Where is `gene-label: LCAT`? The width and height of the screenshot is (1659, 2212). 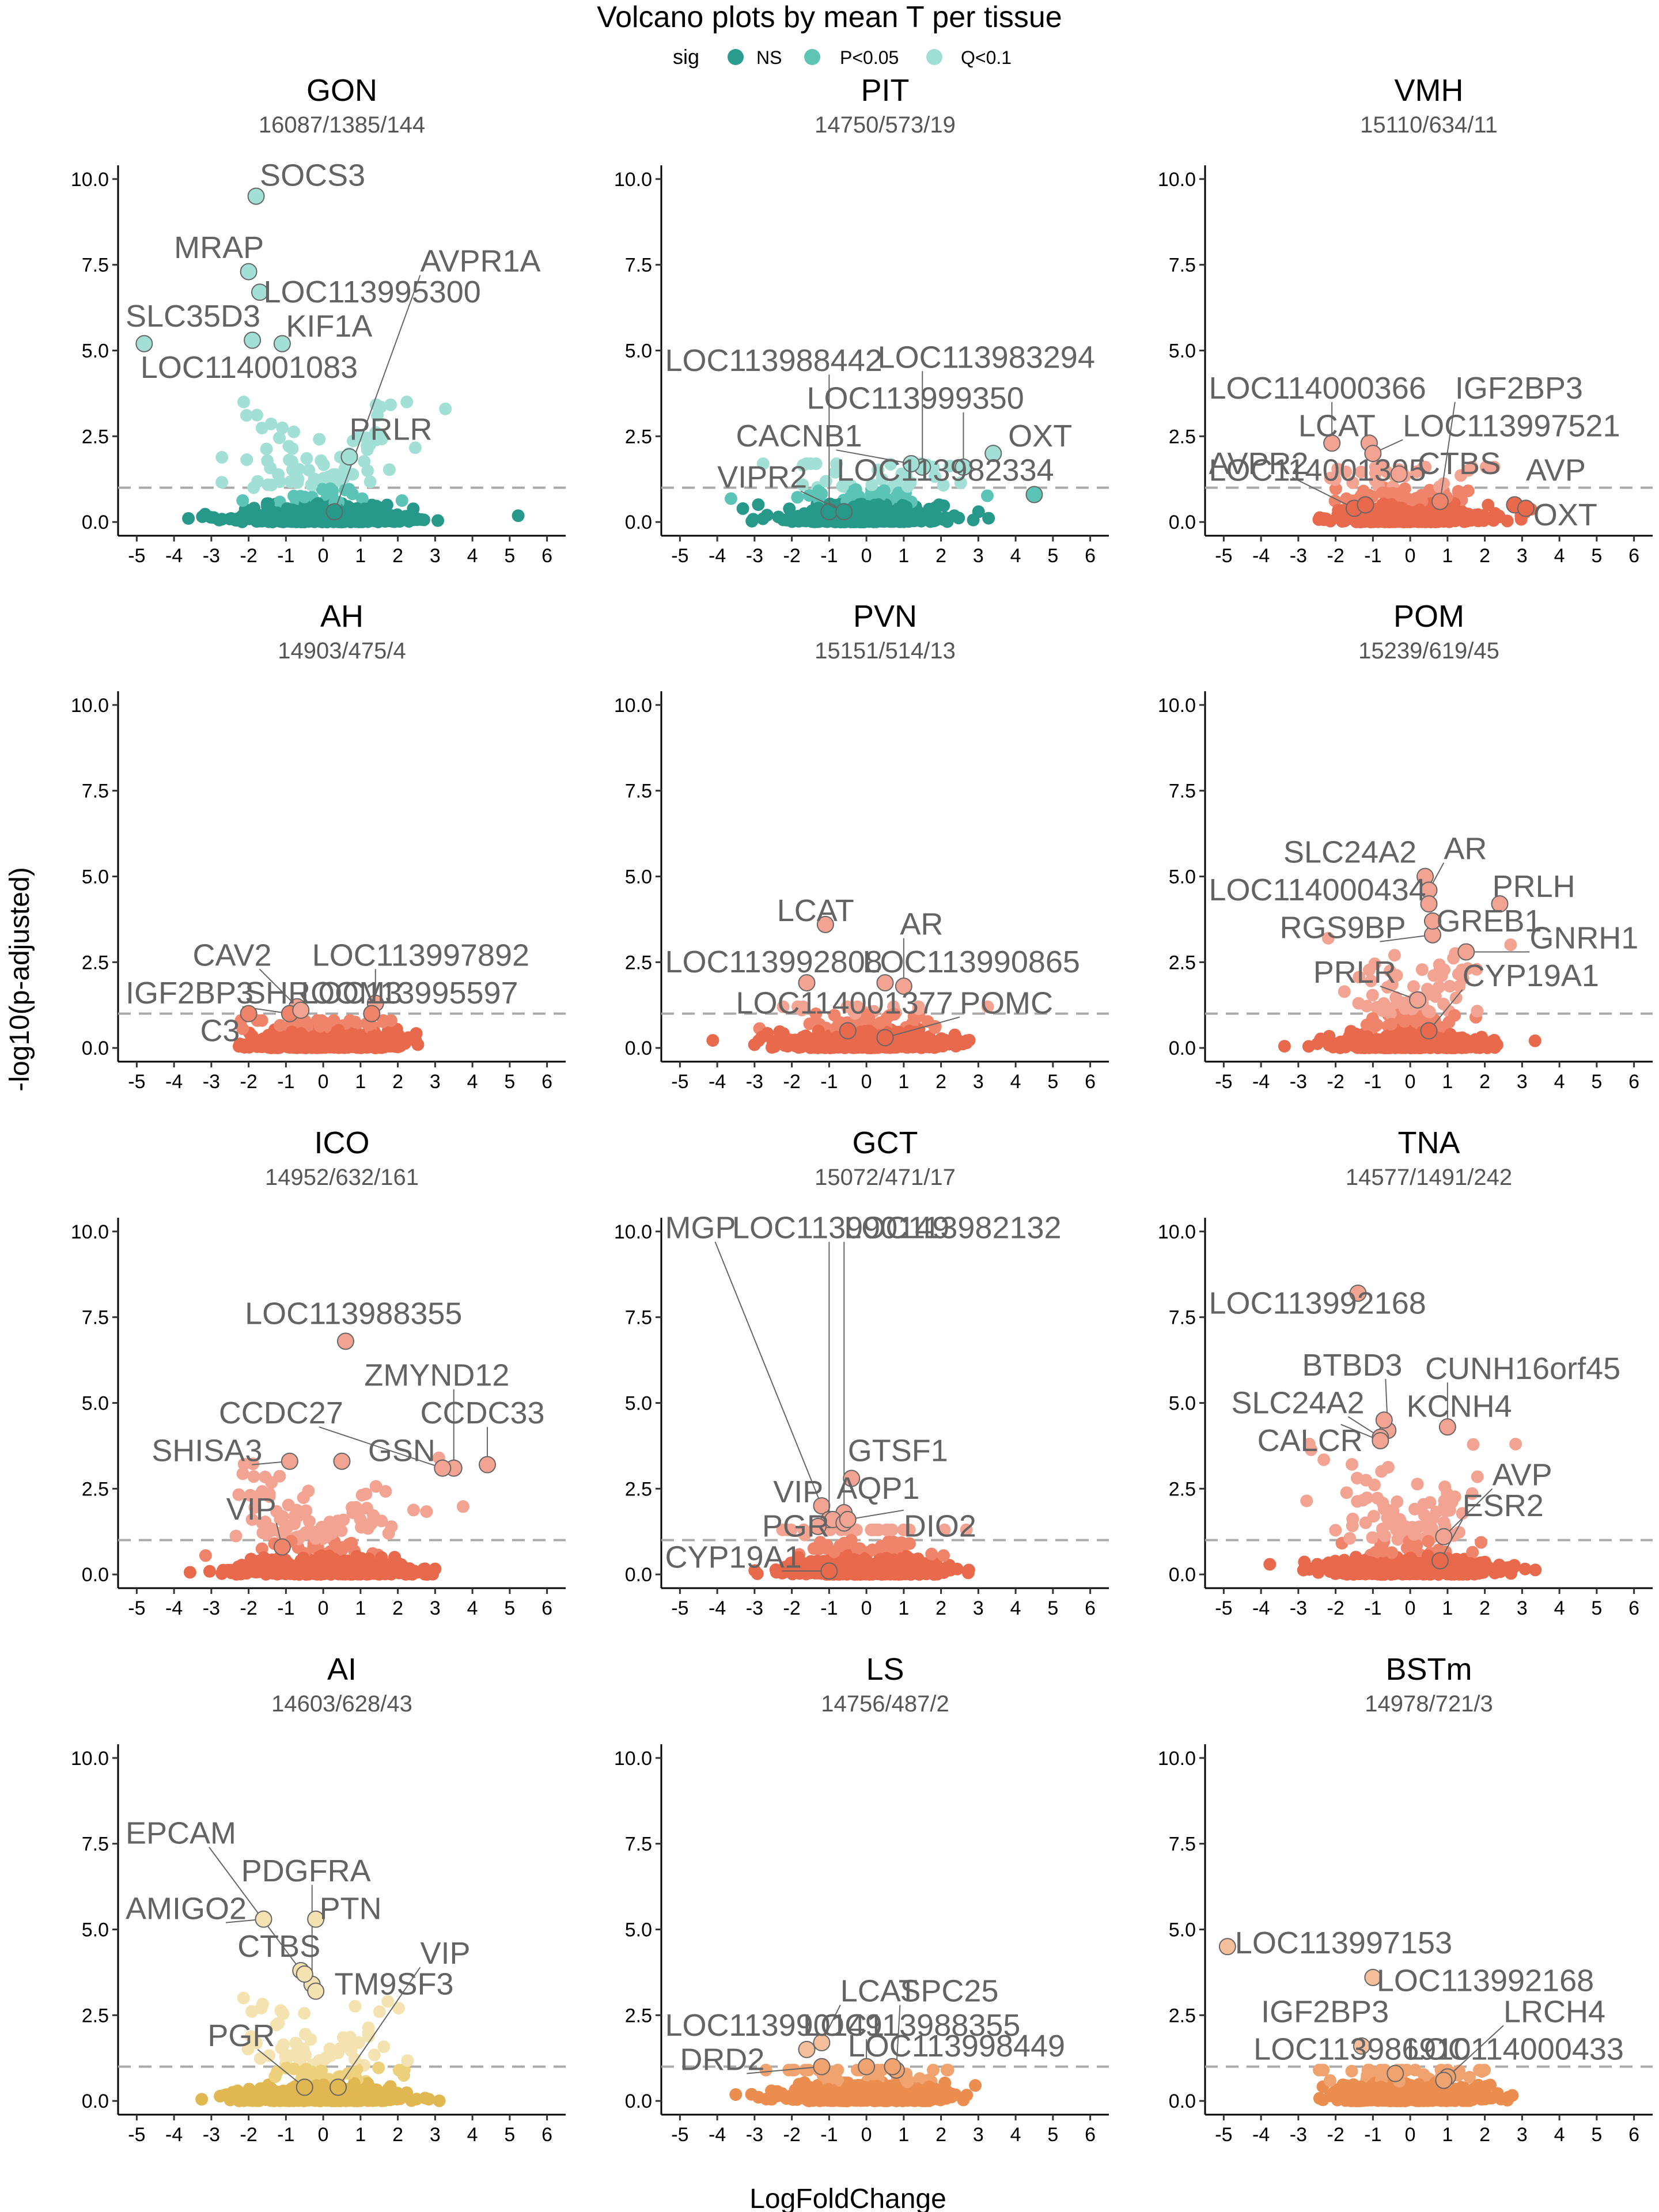
gene-label: LCAT is located at coordinates (815, 910).